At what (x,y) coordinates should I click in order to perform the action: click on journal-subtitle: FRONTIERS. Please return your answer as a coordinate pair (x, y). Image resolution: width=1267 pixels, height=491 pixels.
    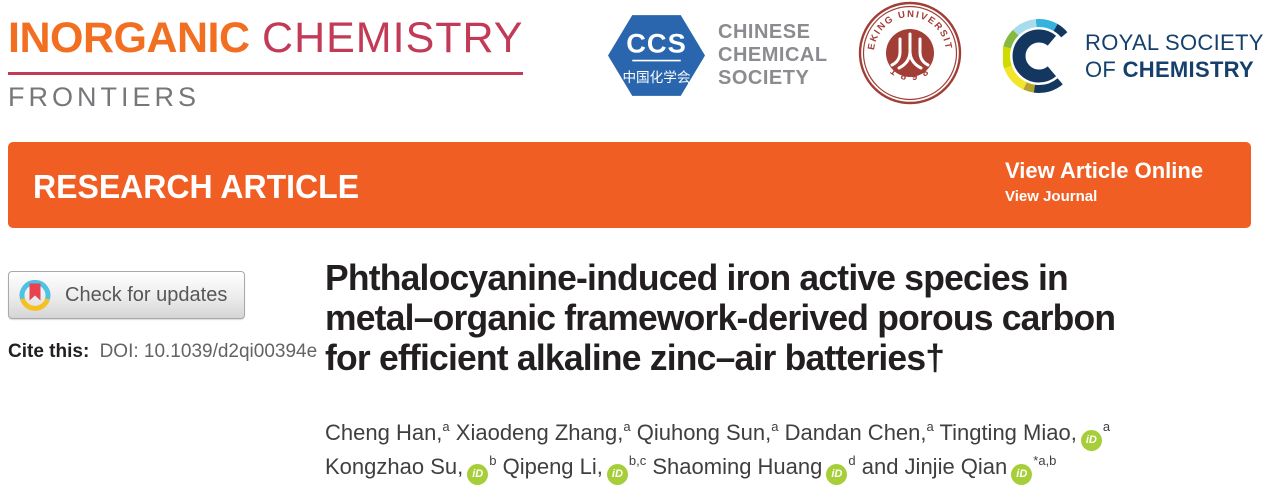
    Looking at the image, I should click on (104, 97).